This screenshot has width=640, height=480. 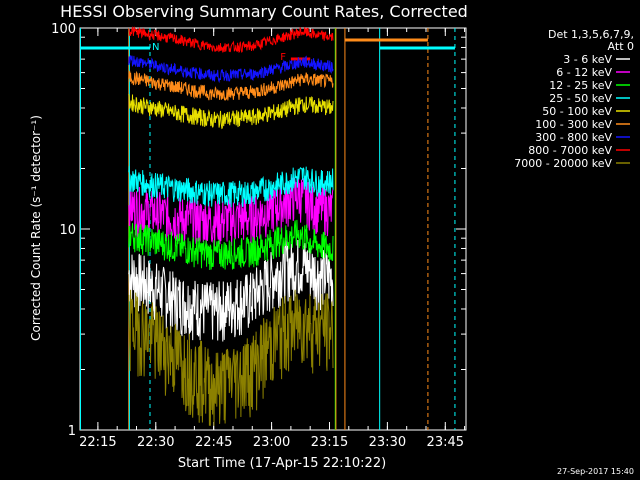 I want to click on legend-label: 6 - 12 keV, so click(x=584, y=72).